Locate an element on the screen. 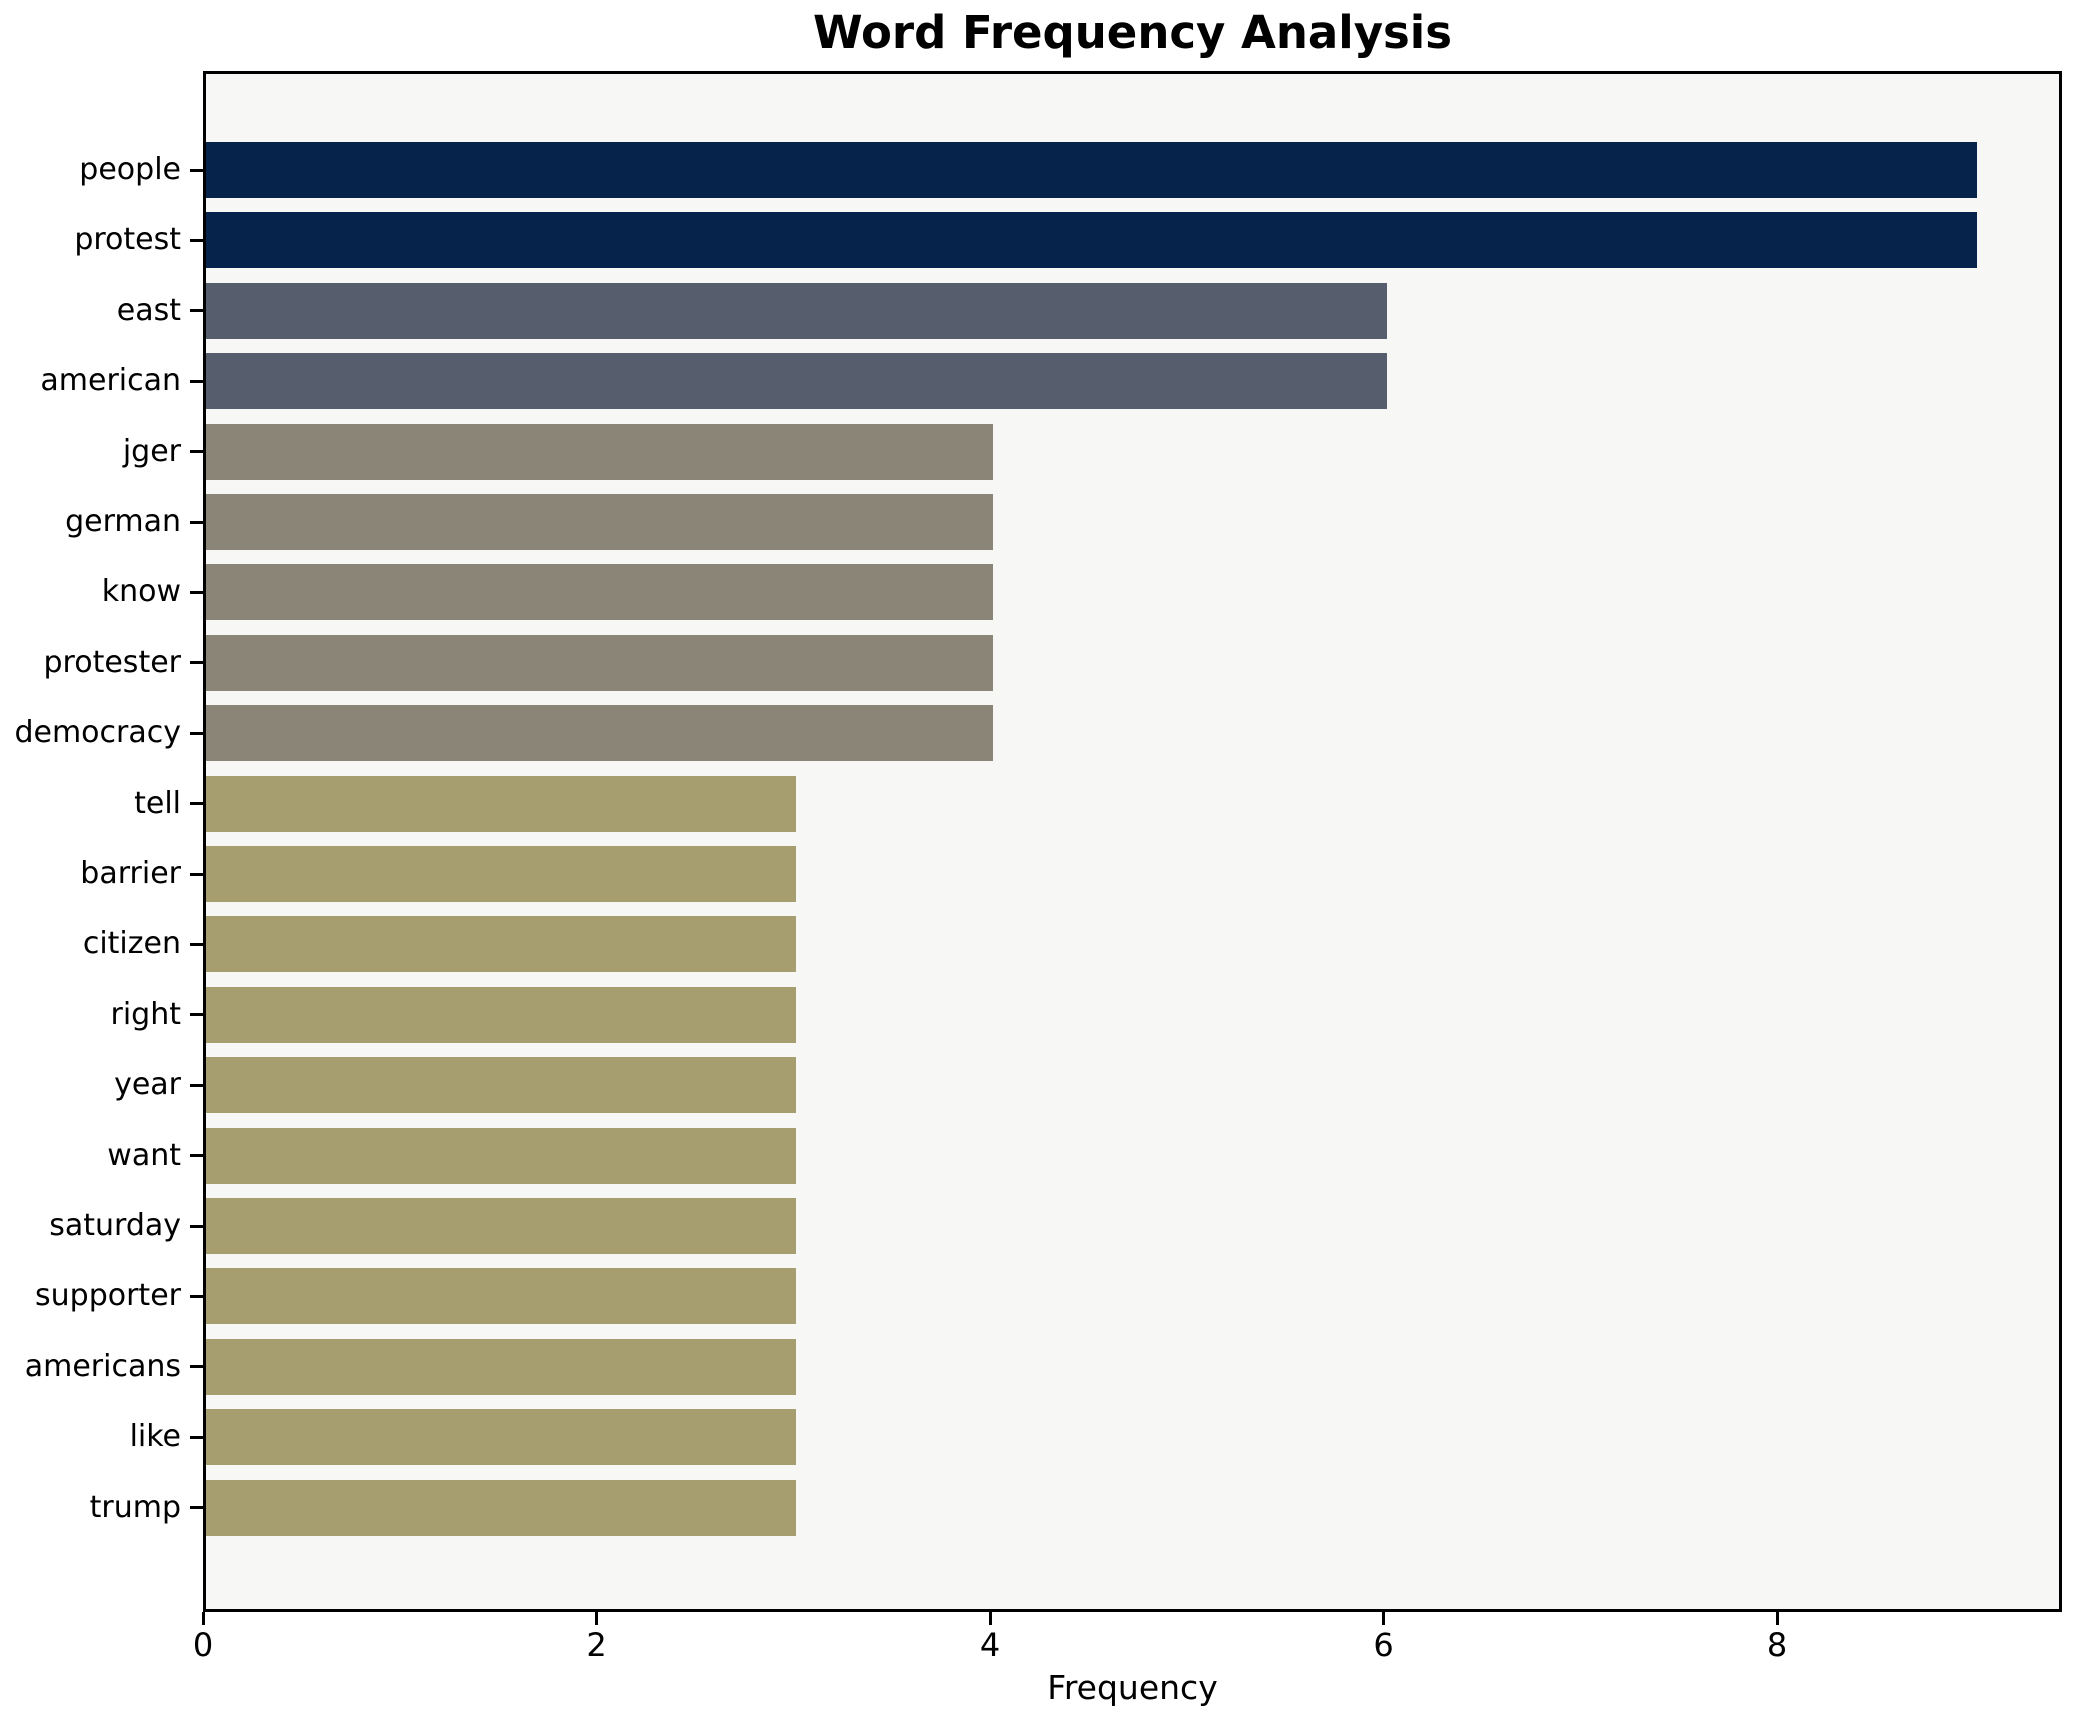 The width and height of the screenshot is (2082, 1722). bar-right is located at coordinates (501, 1014).